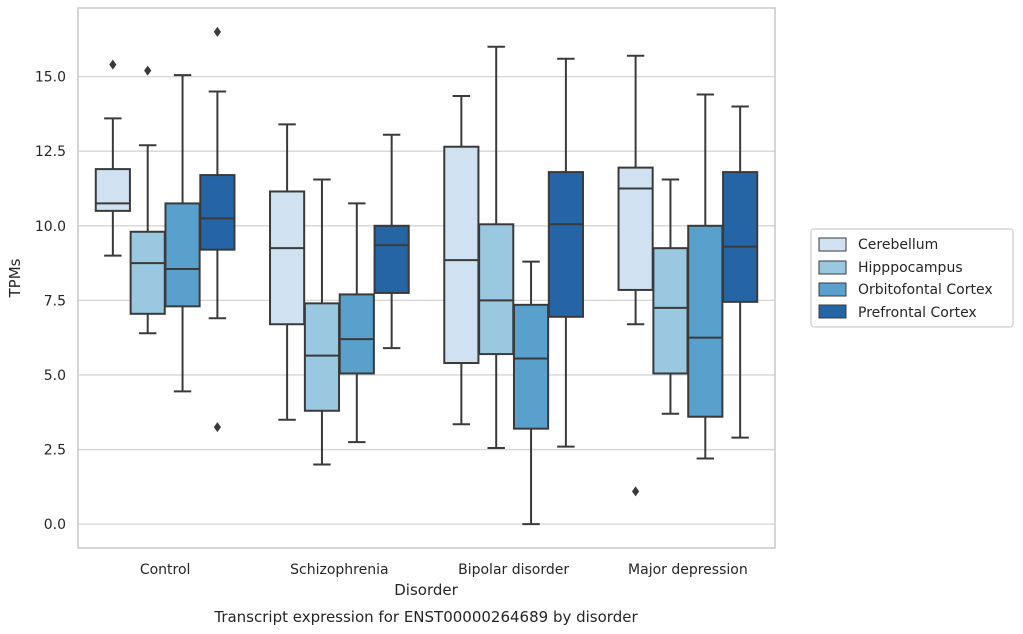 The width and height of the screenshot is (1023, 634). I want to click on x-tick-label: Schizophrenia, so click(339, 570).